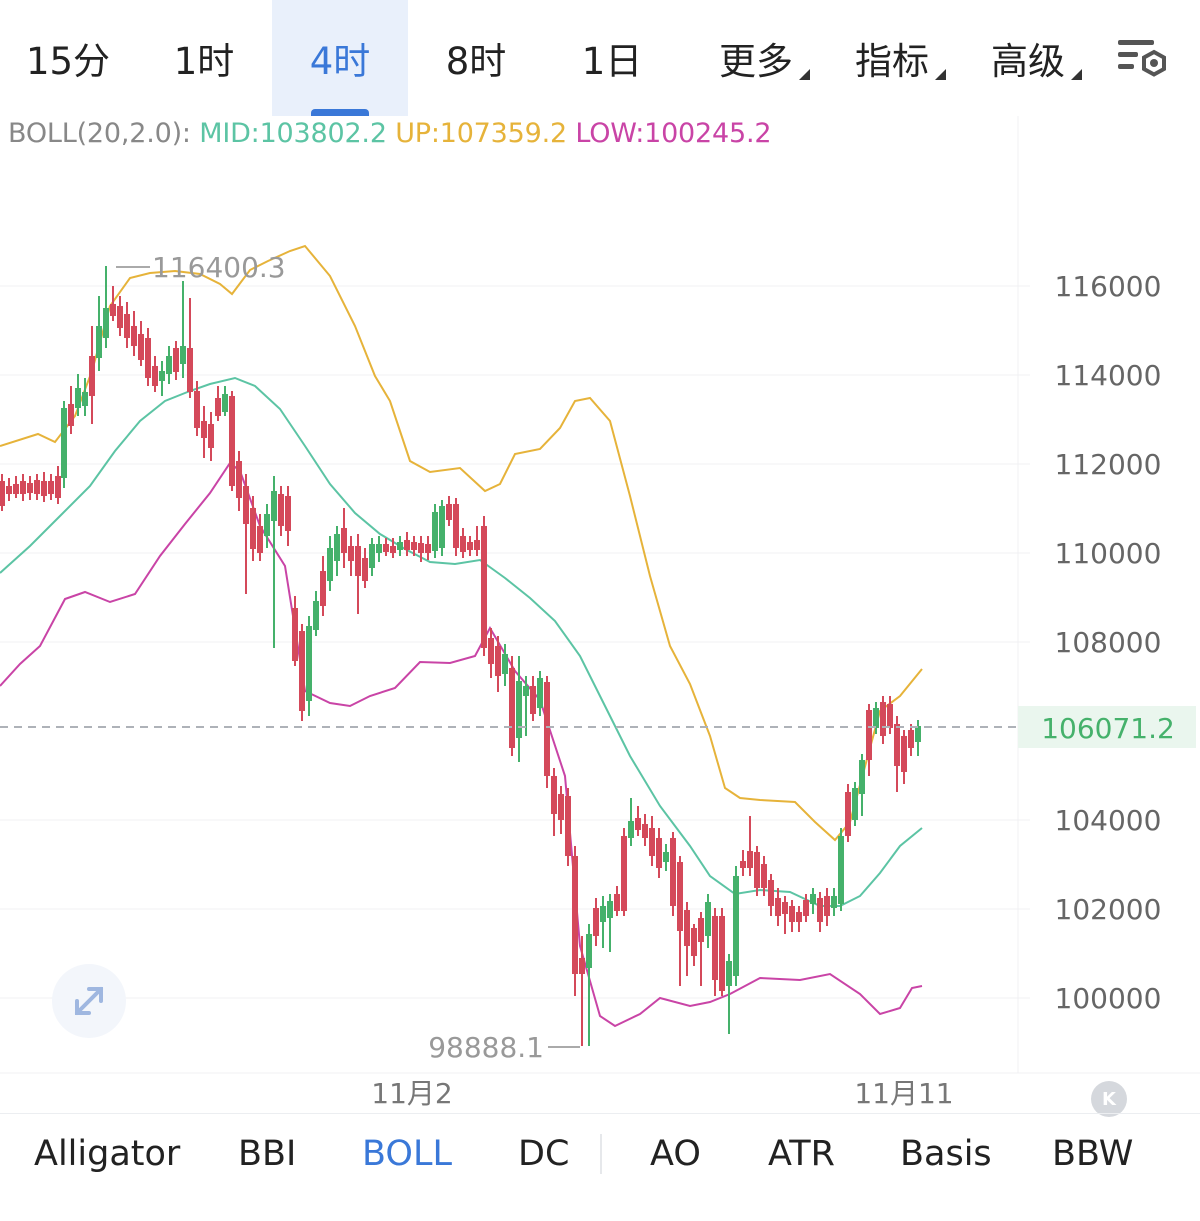  Describe the element at coordinates (340, 58) in the screenshot. I see `tab-4h: 4时` at that location.